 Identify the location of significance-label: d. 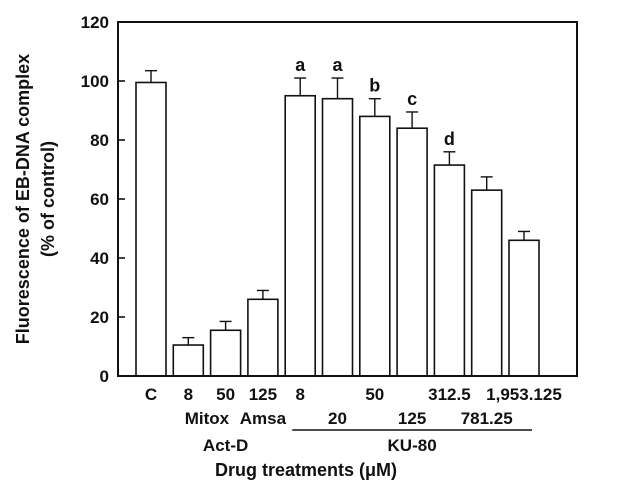
(449, 139).